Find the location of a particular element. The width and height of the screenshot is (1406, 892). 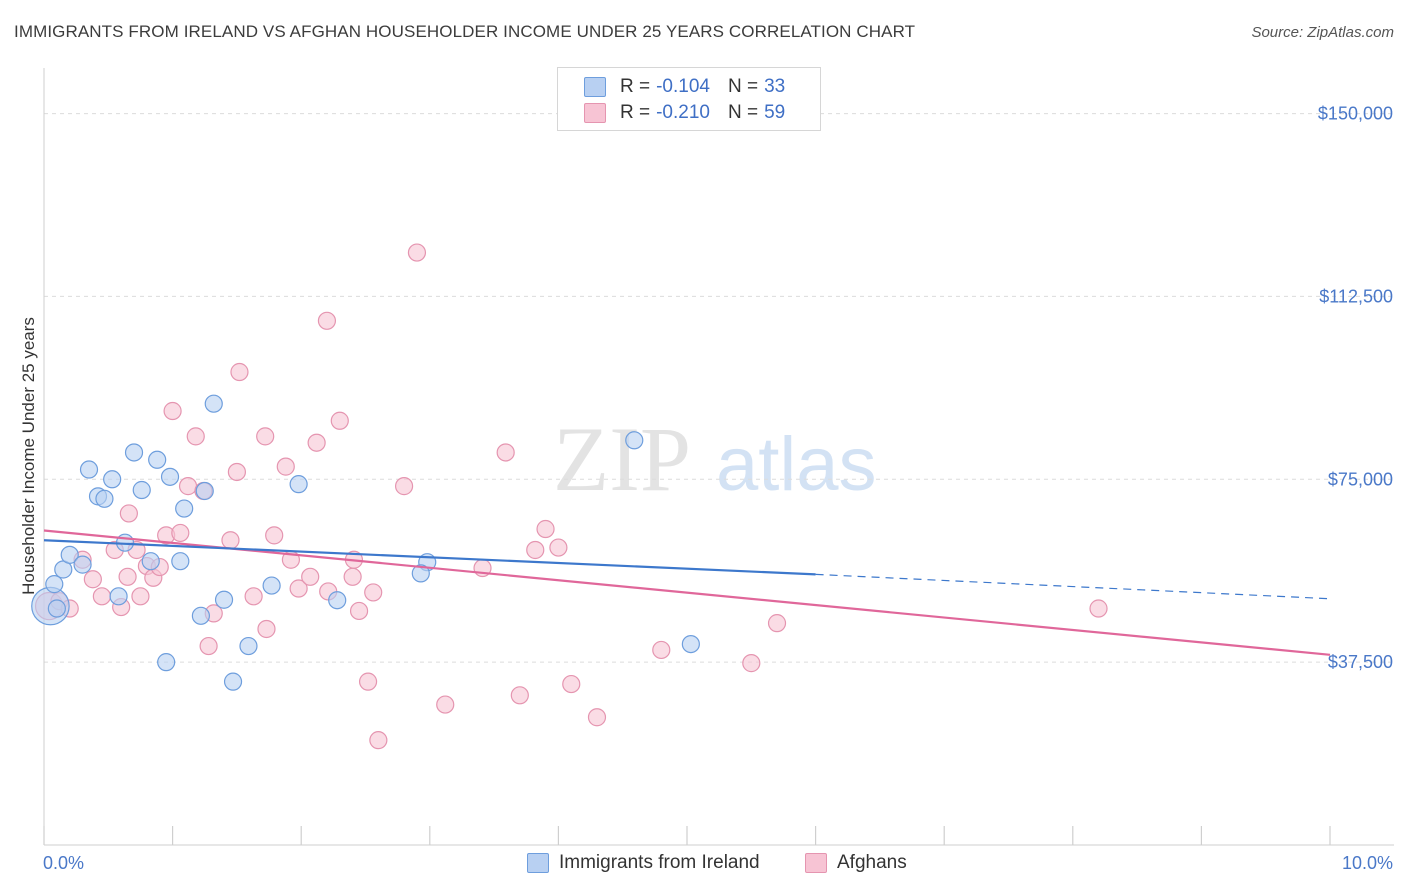

x-tick-labels: 0.0% 10.0% is located at coordinates (718, 863).